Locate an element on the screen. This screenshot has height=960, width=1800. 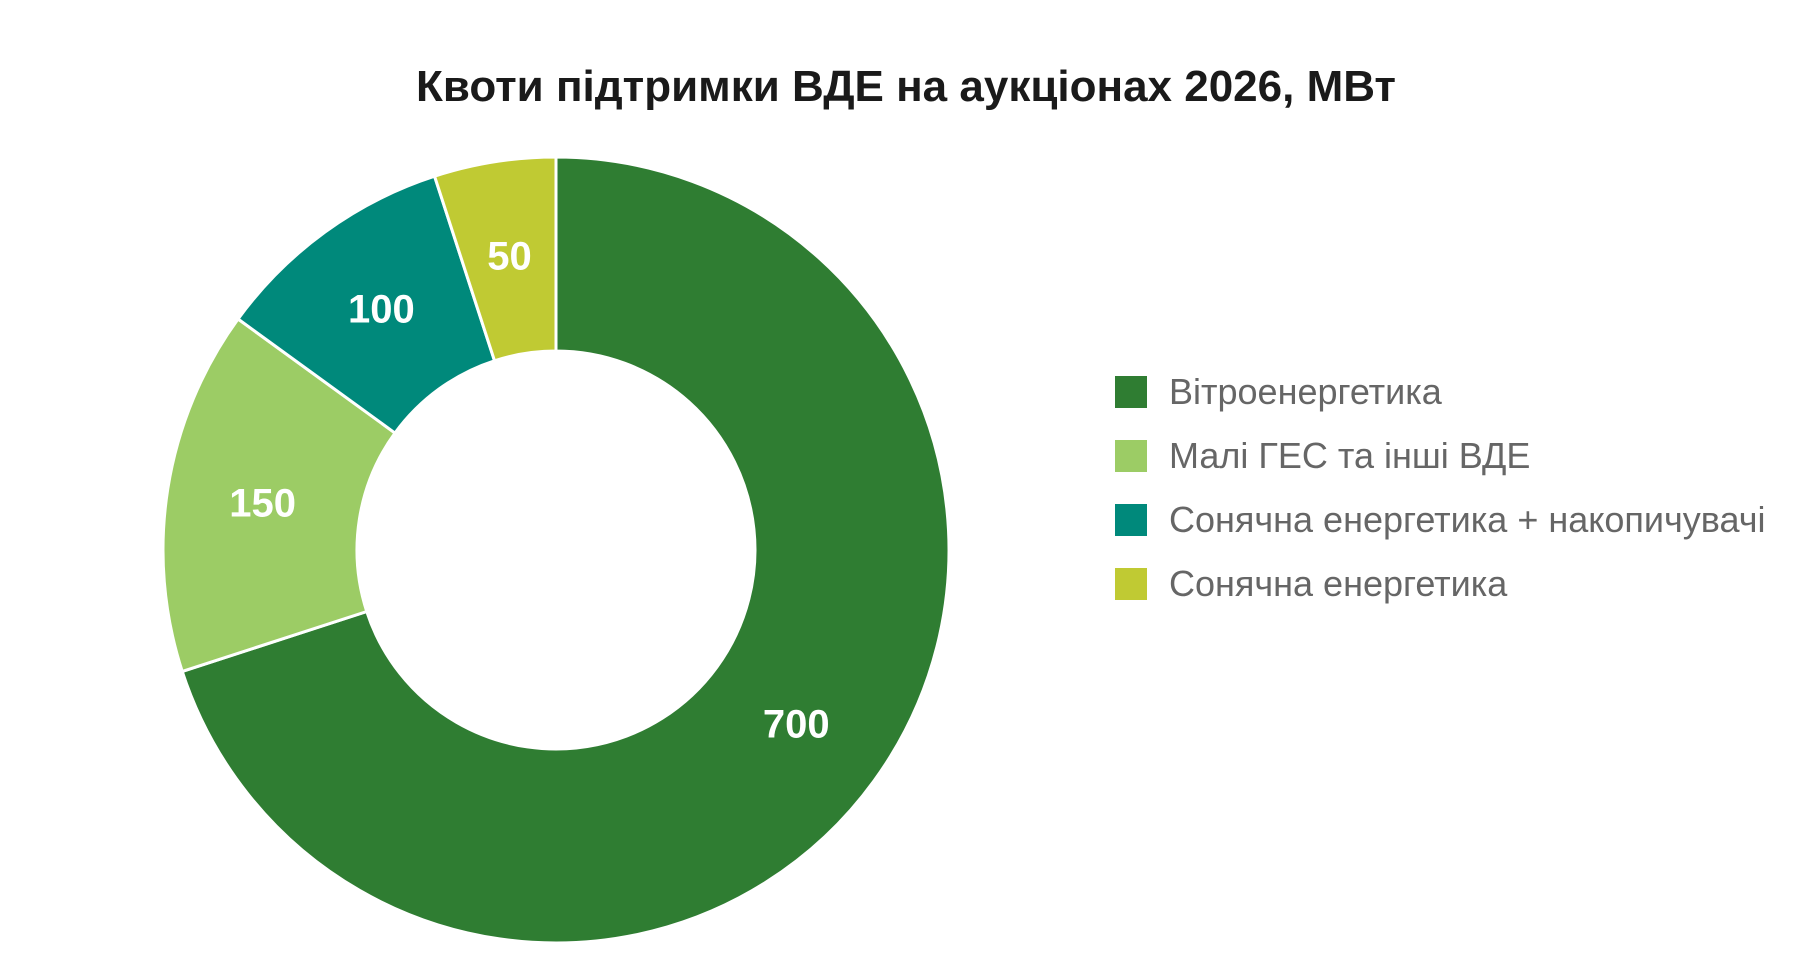
legend-item-solar: Сонячна енергетика is located at coordinates (1440, 584).